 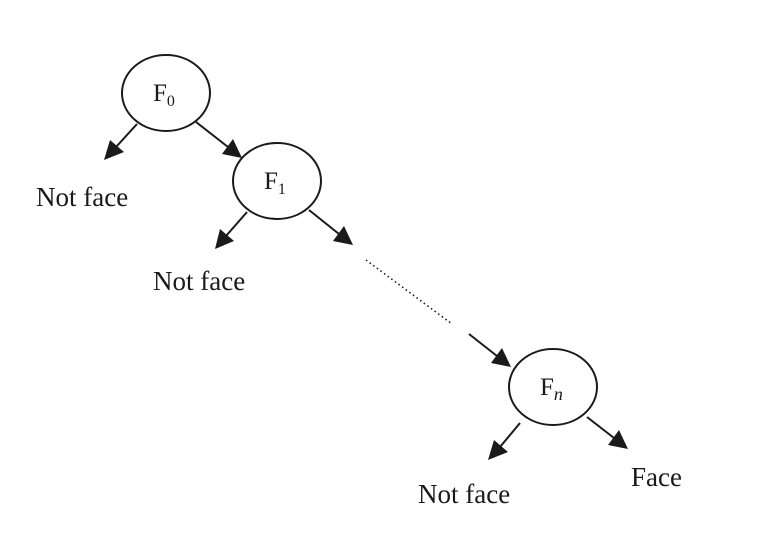 I want to click on stage-node-f0: F0, so click(x=166, y=93).